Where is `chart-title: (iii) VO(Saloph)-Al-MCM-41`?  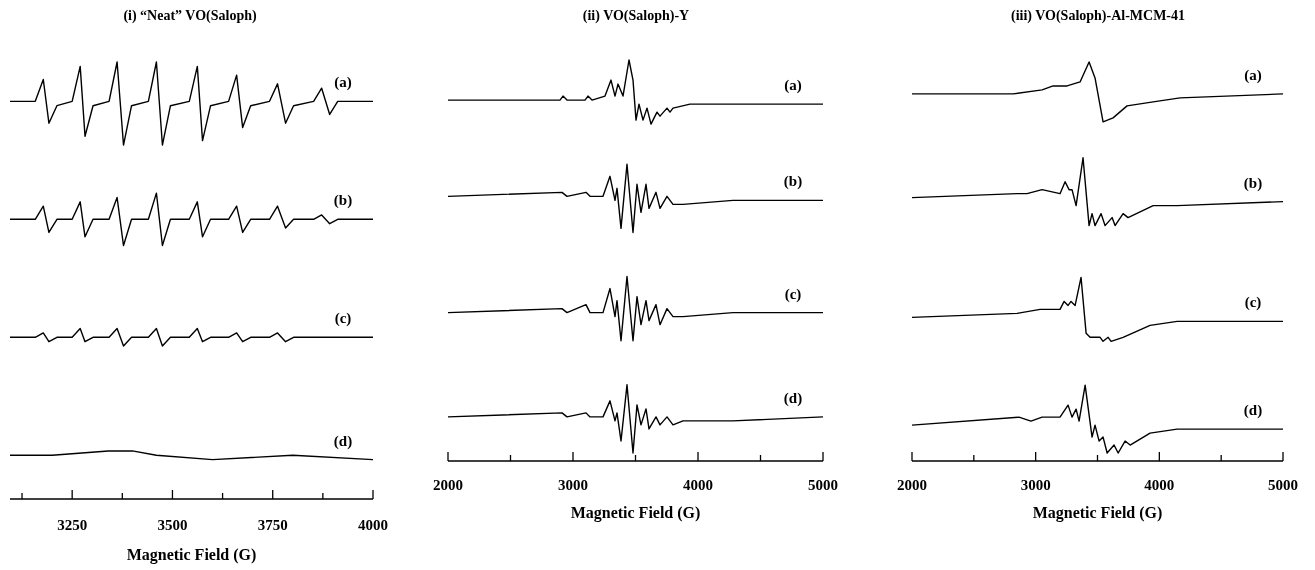 chart-title: (iii) VO(Saloph)-Al-MCM-41 is located at coordinates (1098, 16).